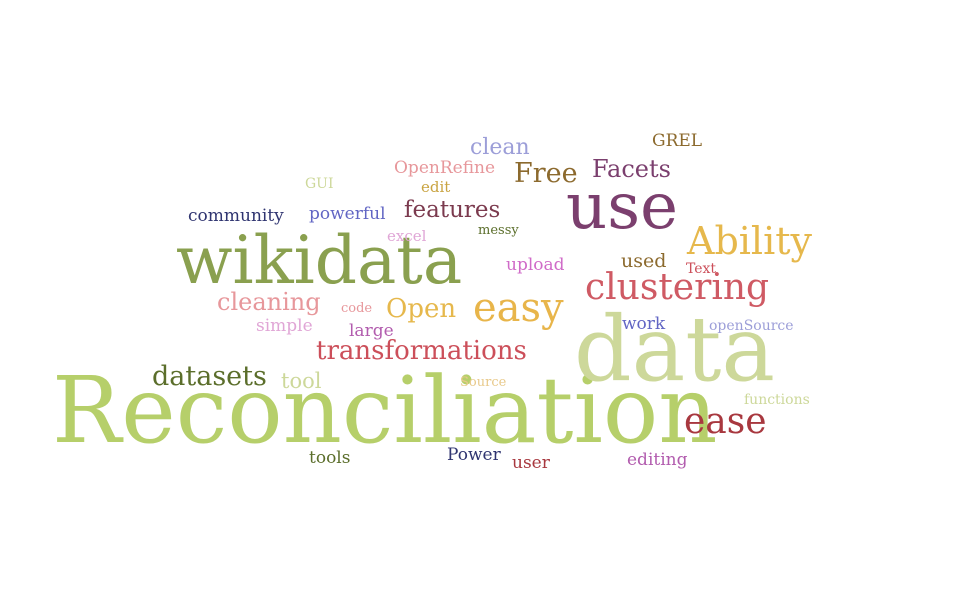 This screenshot has width=960, height=600. I want to click on word-text: Text, so click(701, 269).